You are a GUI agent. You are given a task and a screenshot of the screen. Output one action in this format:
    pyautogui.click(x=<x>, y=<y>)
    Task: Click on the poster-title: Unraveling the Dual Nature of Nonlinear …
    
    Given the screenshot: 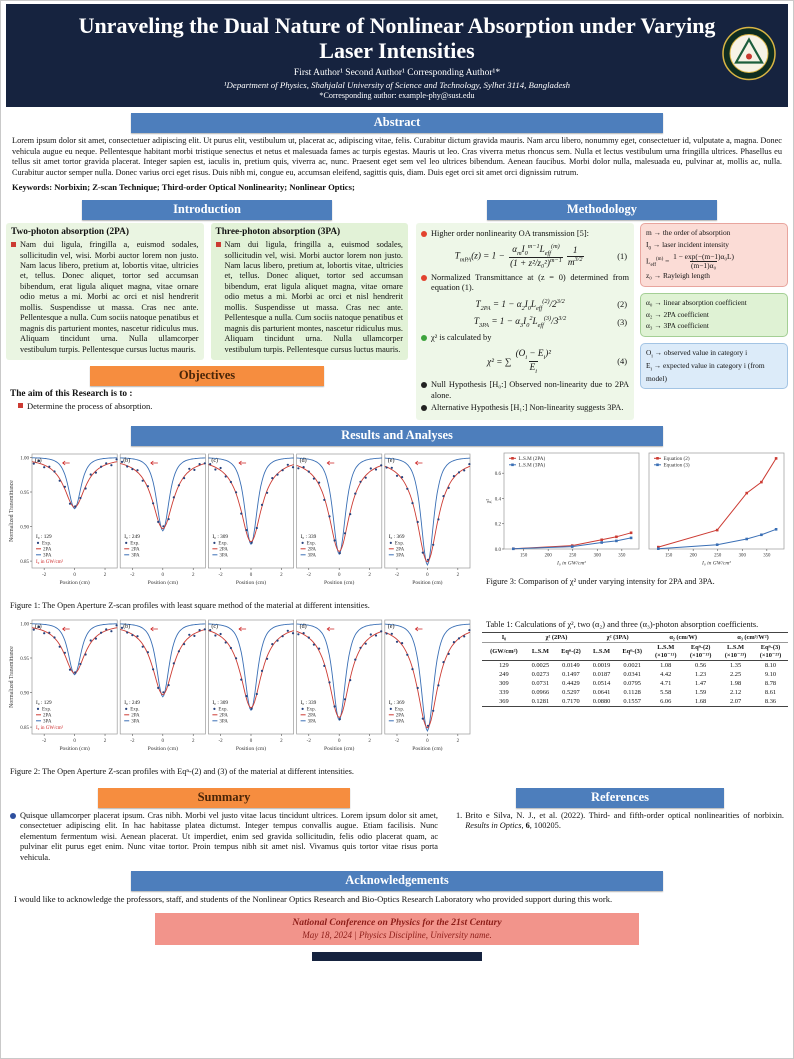 What is the action you would take?
    pyautogui.click(x=397, y=38)
    